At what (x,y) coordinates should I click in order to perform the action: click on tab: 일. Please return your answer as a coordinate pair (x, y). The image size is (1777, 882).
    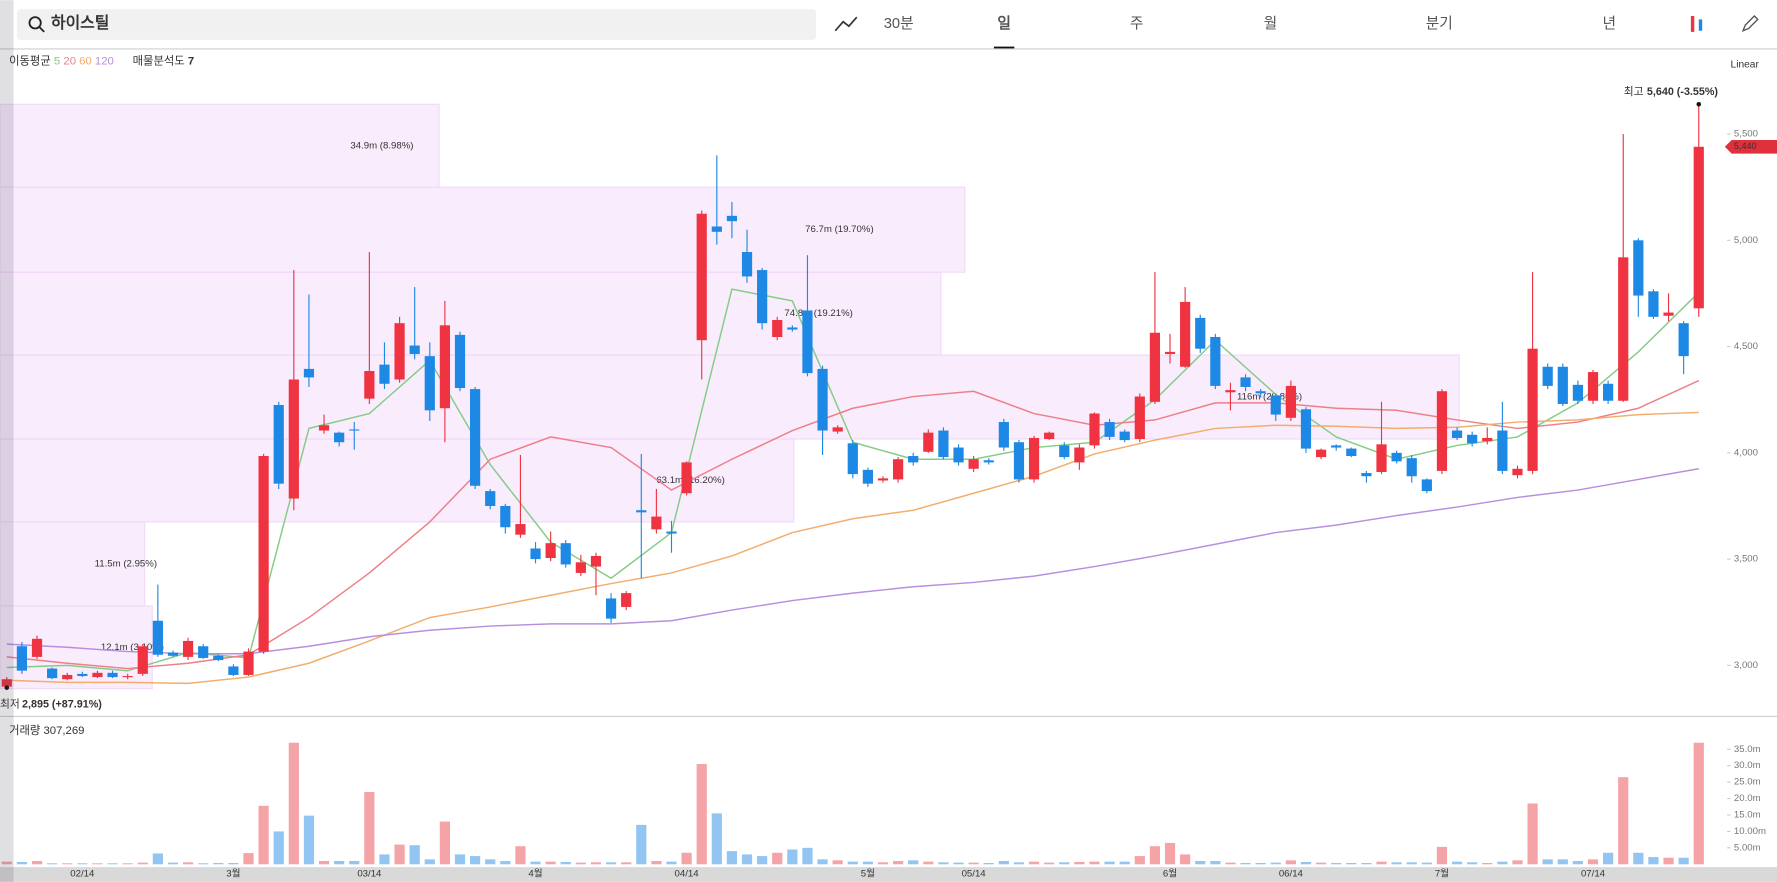
    Looking at the image, I should click on (1004, 23).